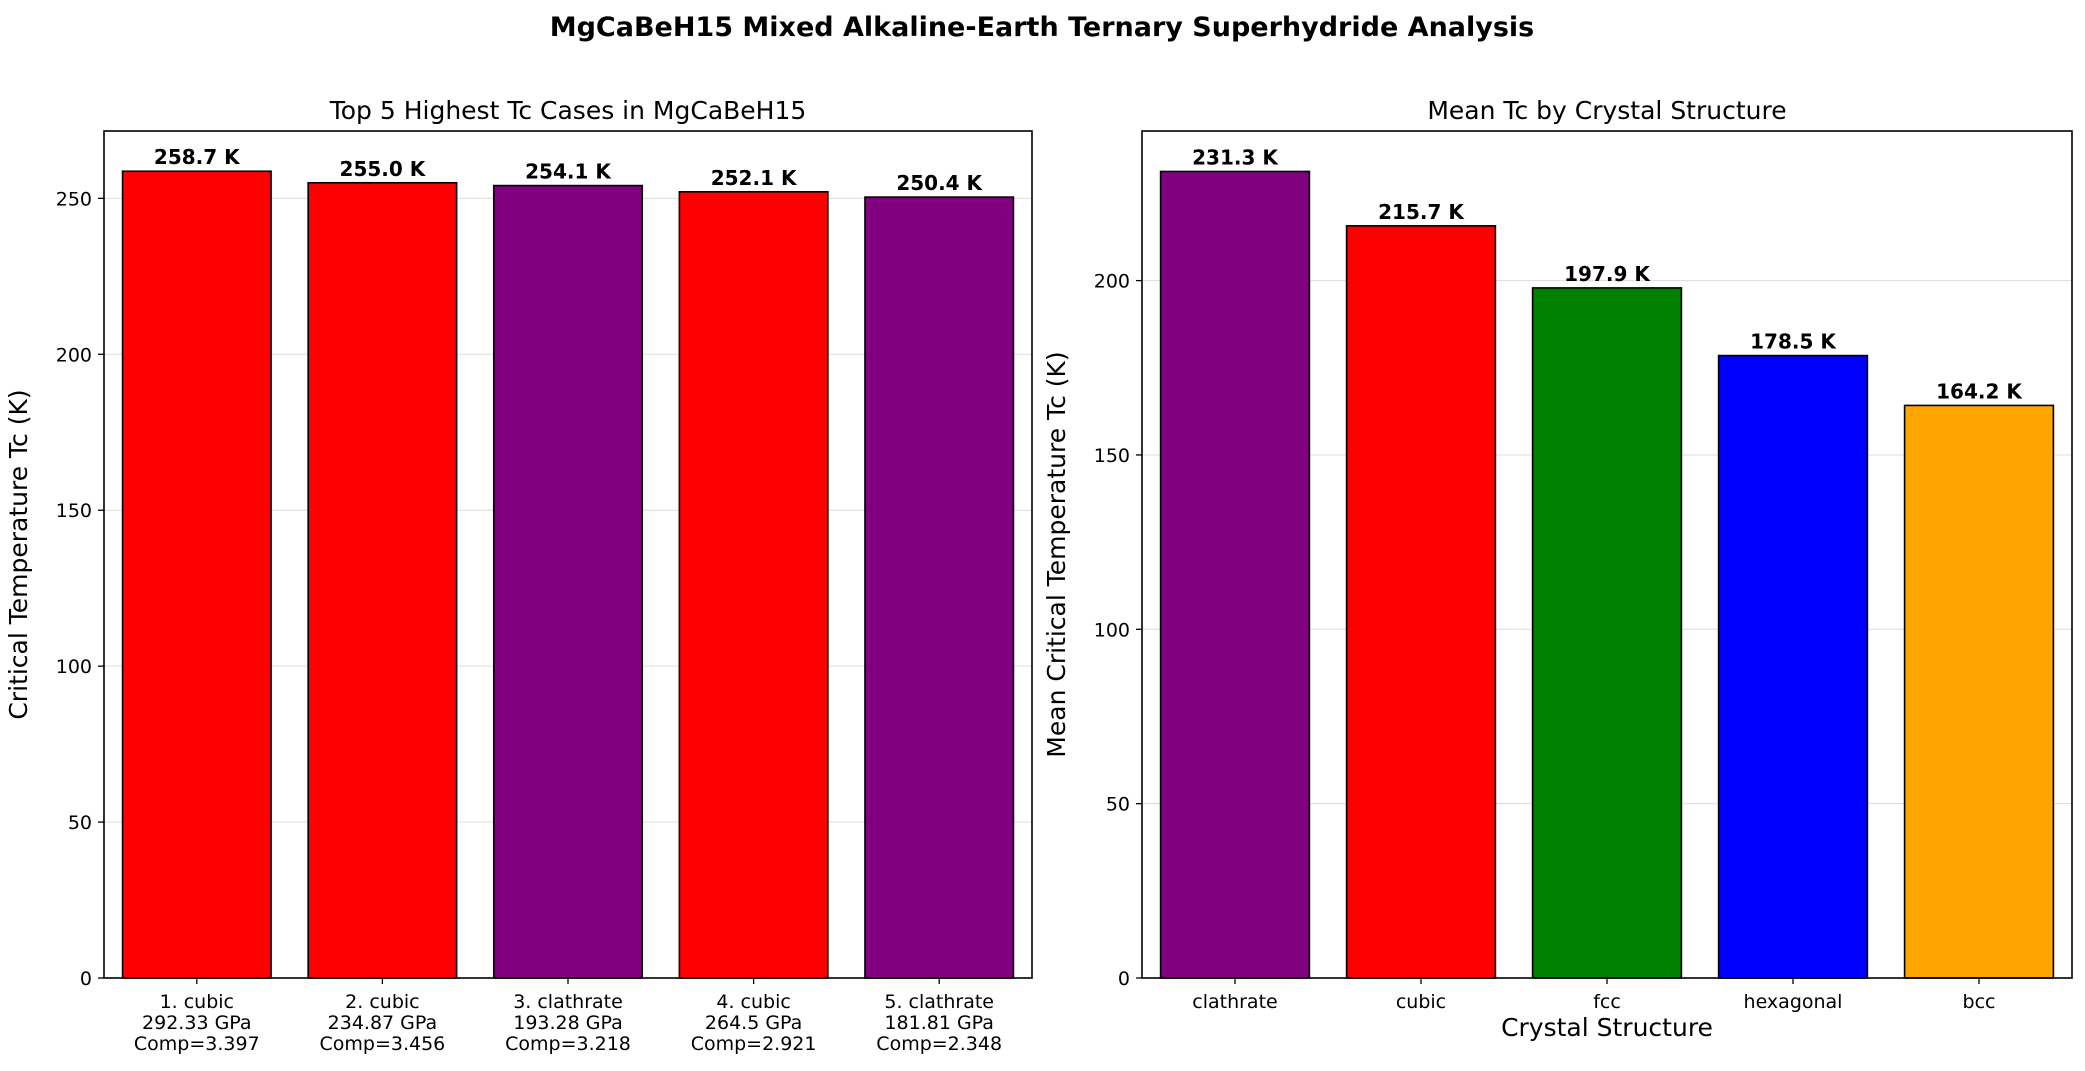 The height and width of the screenshot is (1071, 2085). Describe the element at coordinates (753, 1002) in the screenshot. I see `x-tick-label-line: 4. cubic` at that location.